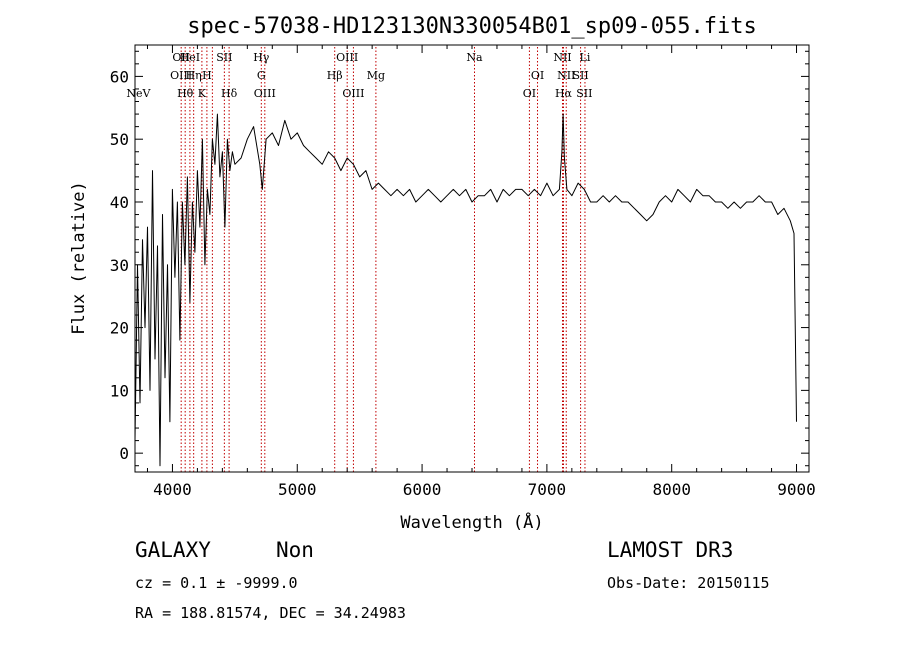 This screenshot has width=900, height=649. What do you see at coordinates (216, 583) in the screenshot?
I see `redshift-line: cz = 0.1 ± -9999.0` at bounding box center [216, 583].